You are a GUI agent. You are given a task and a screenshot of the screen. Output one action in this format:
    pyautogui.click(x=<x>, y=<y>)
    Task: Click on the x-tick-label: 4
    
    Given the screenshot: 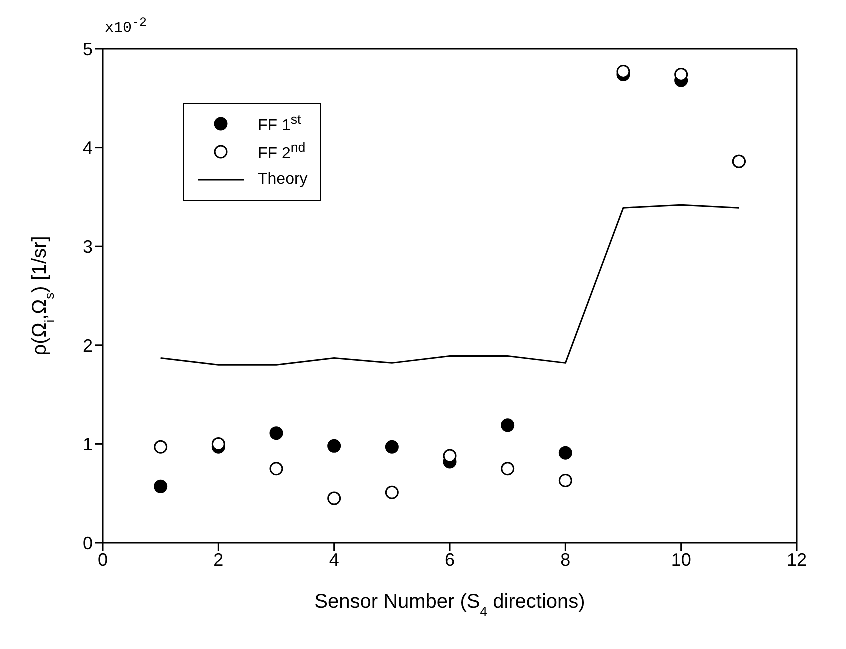 What is the action you would take?
    pyautogui.click(x=334, y=560)
    